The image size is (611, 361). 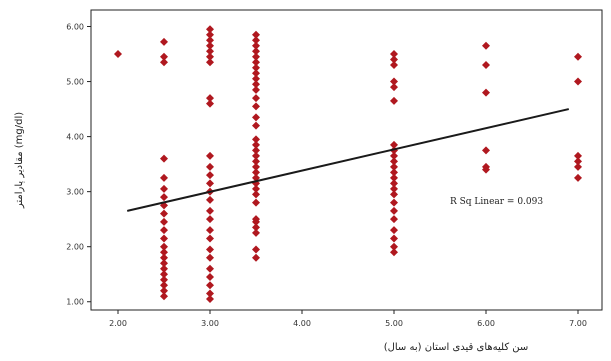 I want to click on y-tick-label: 6.00, so click(x=75, y=27).